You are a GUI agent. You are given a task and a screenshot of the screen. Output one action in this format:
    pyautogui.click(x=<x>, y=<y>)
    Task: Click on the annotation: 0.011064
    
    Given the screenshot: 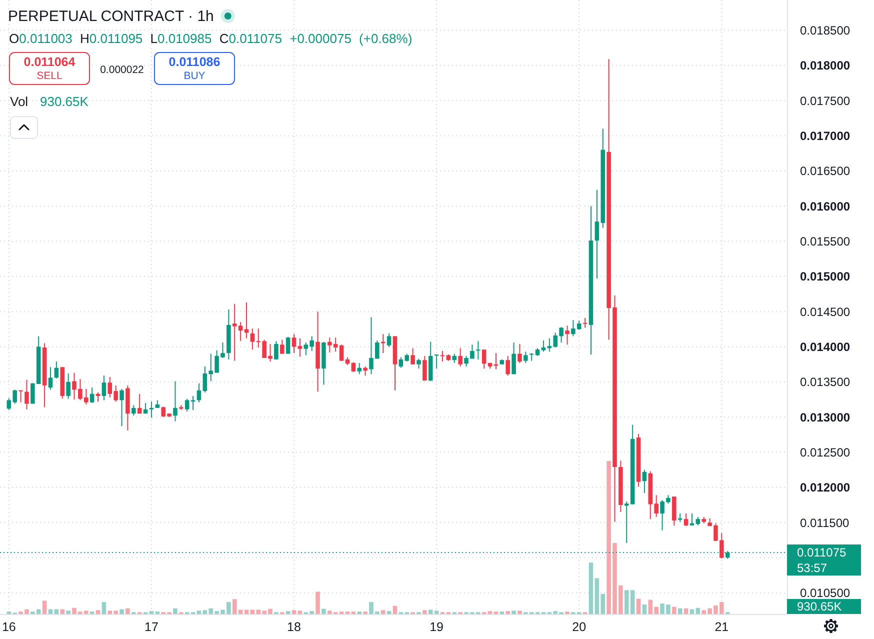 What is the action you would take?
    pyautogui.click(x=50, y=62)
    